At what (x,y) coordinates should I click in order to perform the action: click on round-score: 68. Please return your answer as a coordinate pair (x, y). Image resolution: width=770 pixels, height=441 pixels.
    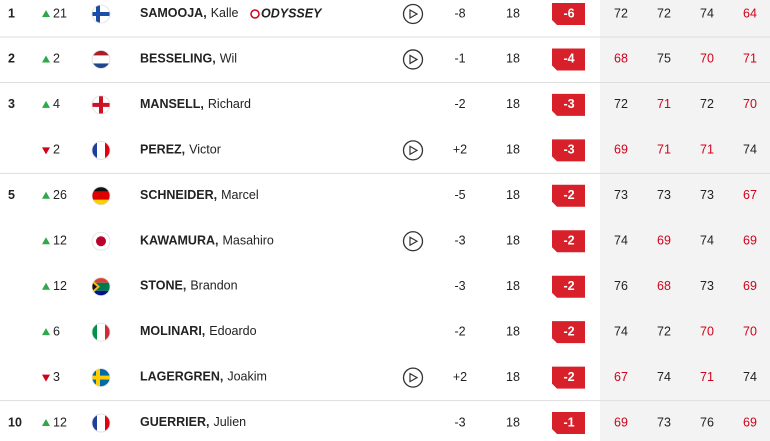
    Looking at the image, I should click on (664, 286).